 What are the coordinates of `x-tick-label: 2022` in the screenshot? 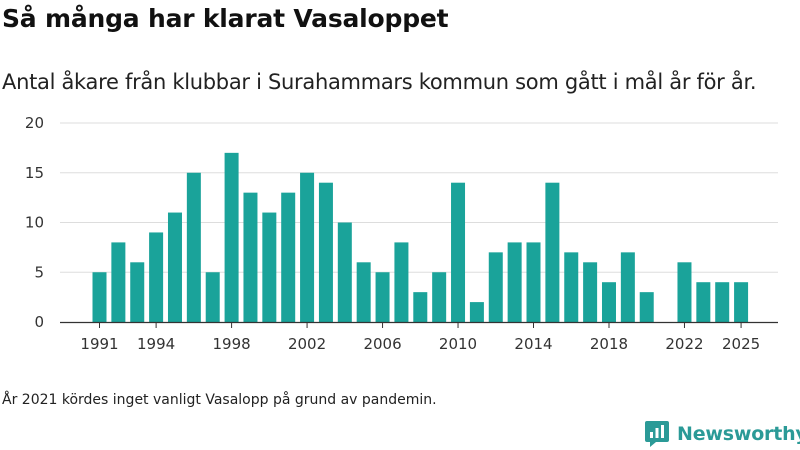 It's located at (684, 344).